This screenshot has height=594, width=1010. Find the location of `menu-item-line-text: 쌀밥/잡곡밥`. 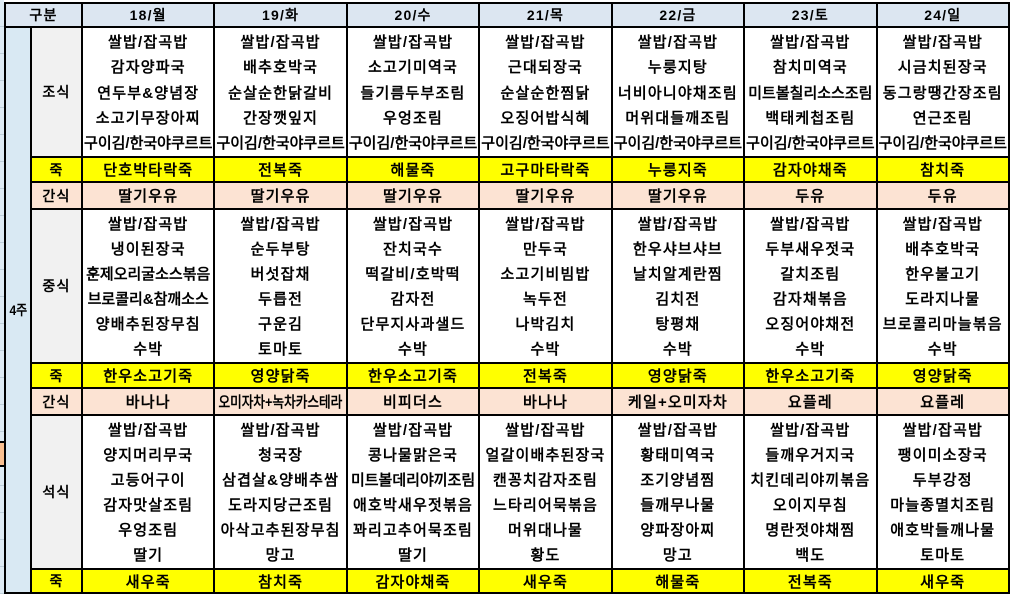

menu-item-line-text: 쌀밥/잡곡밥 is located at coordinates (413, 224).